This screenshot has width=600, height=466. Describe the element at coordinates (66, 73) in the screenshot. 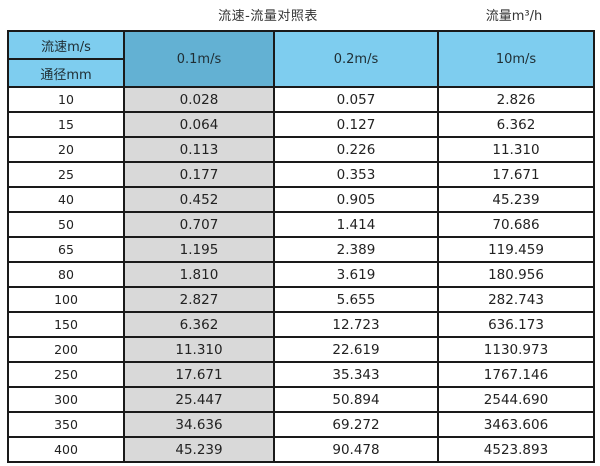

I see `corner-diameter-label: 通径mm` at that location.